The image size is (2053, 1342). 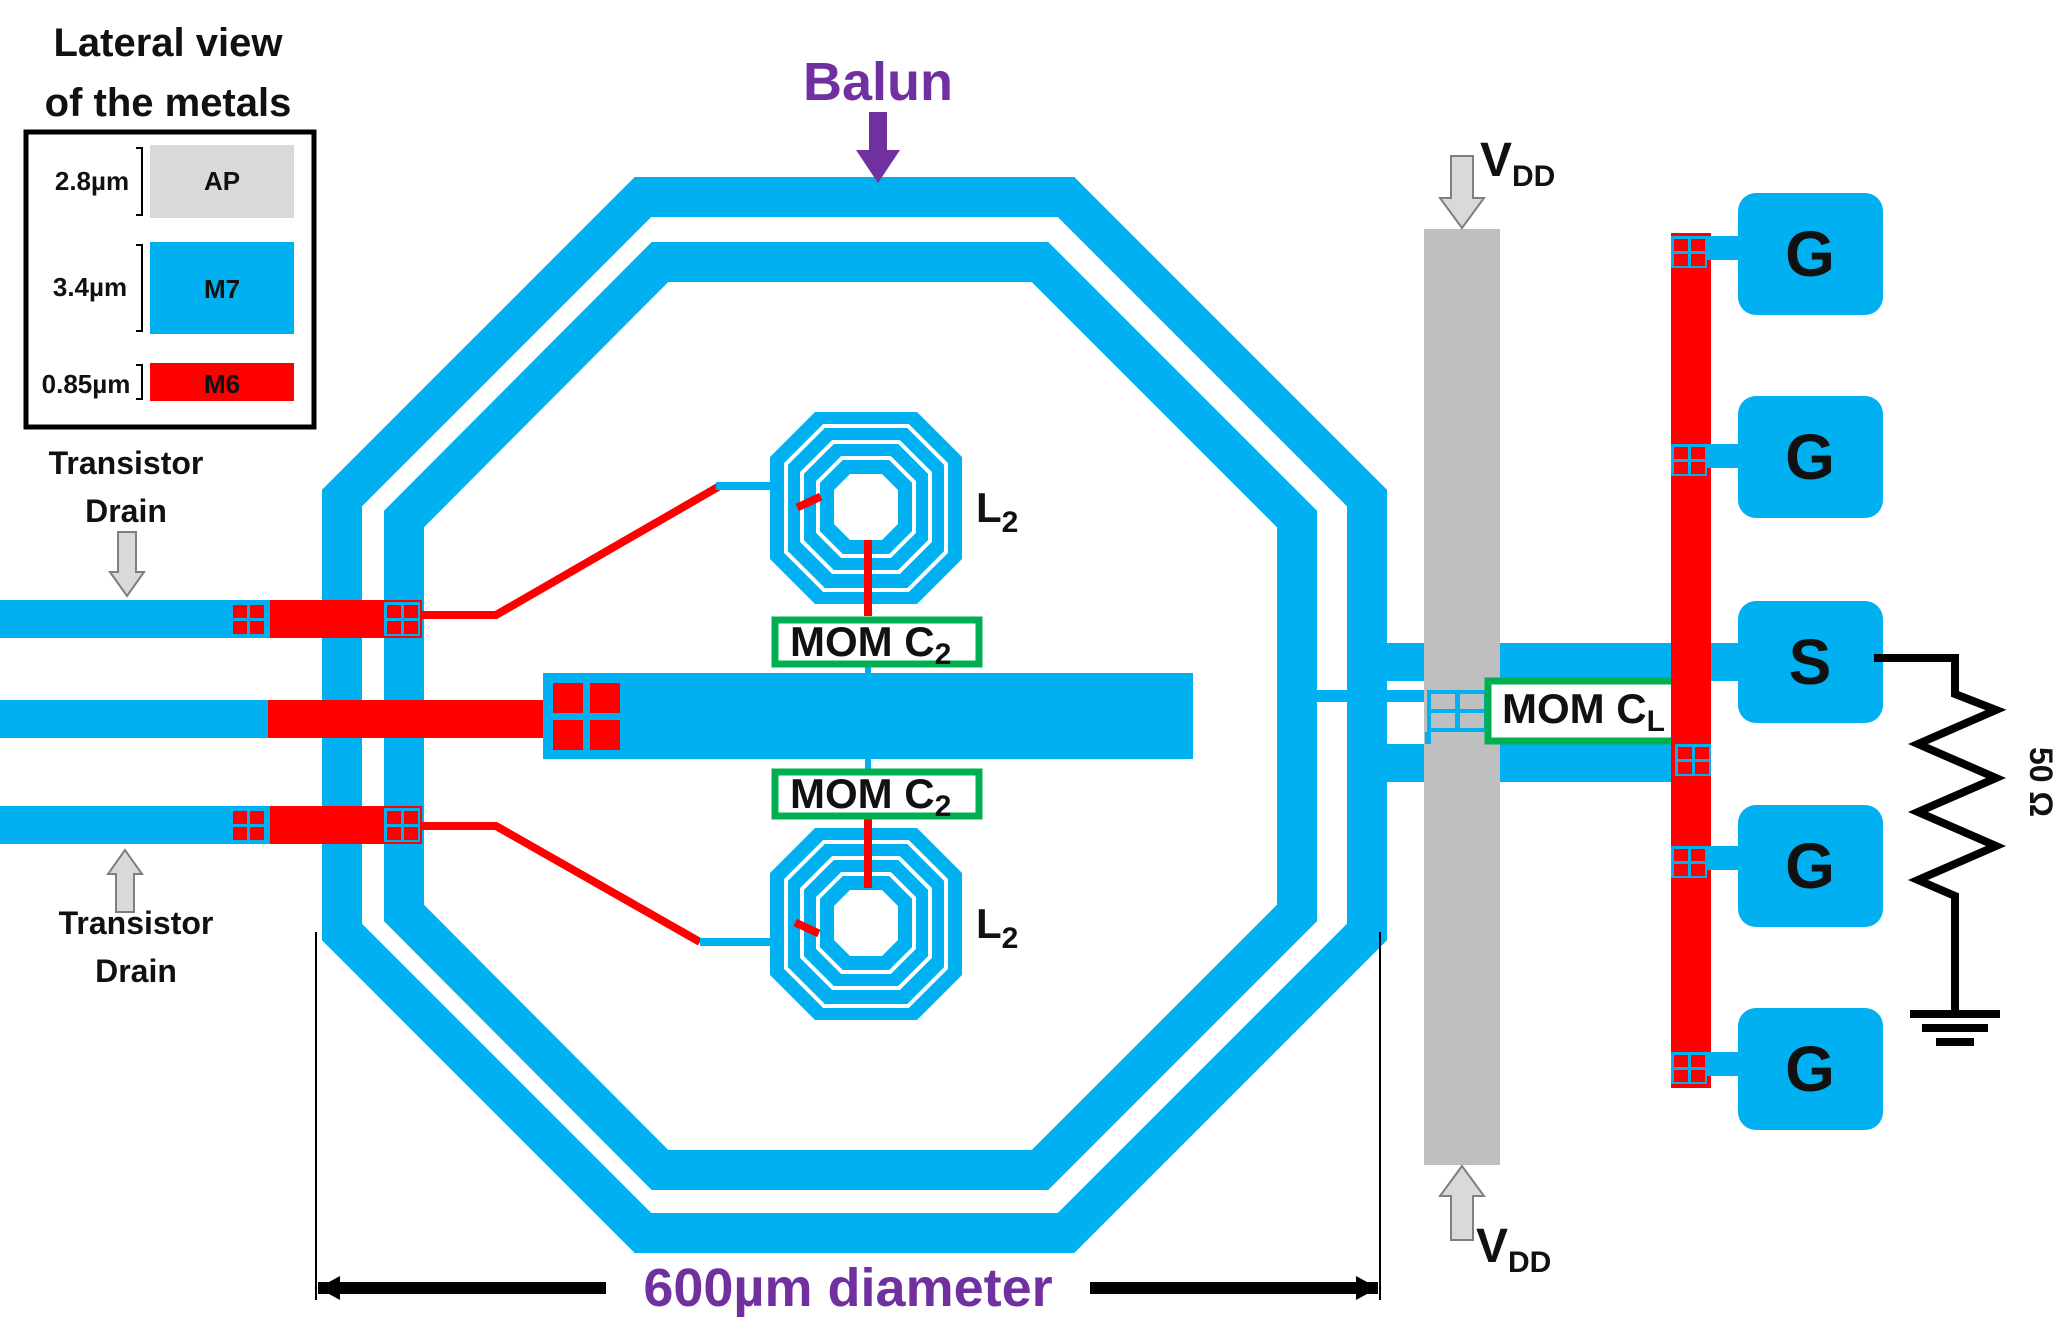 I want to click on via-bottom-inner, so click(x=402, y=825).